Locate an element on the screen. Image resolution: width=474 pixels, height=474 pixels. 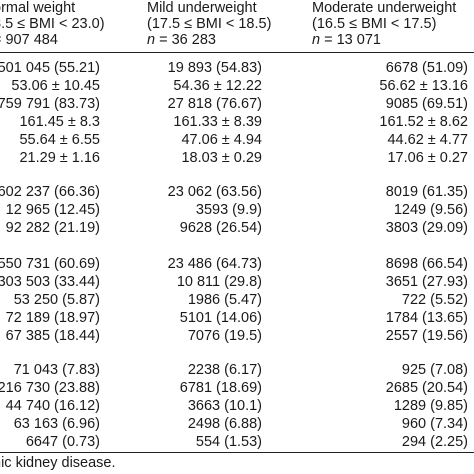
table-cell: 72 189 (18.97) is located at coordinates (52, 318).